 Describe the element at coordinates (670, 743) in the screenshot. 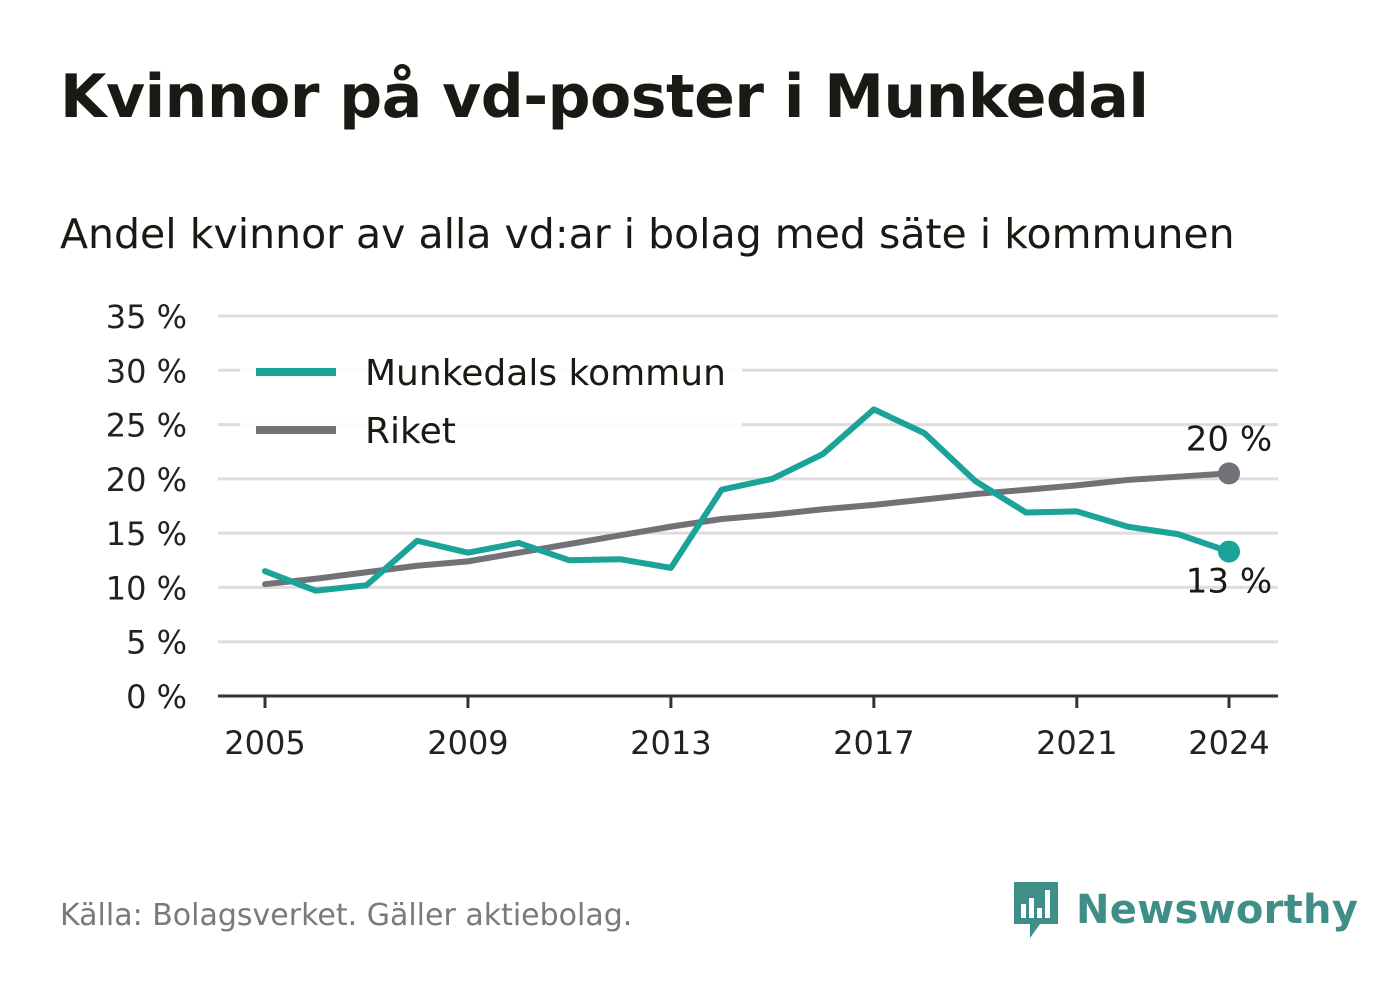

I see `x-tick-label: 2013` at that location.